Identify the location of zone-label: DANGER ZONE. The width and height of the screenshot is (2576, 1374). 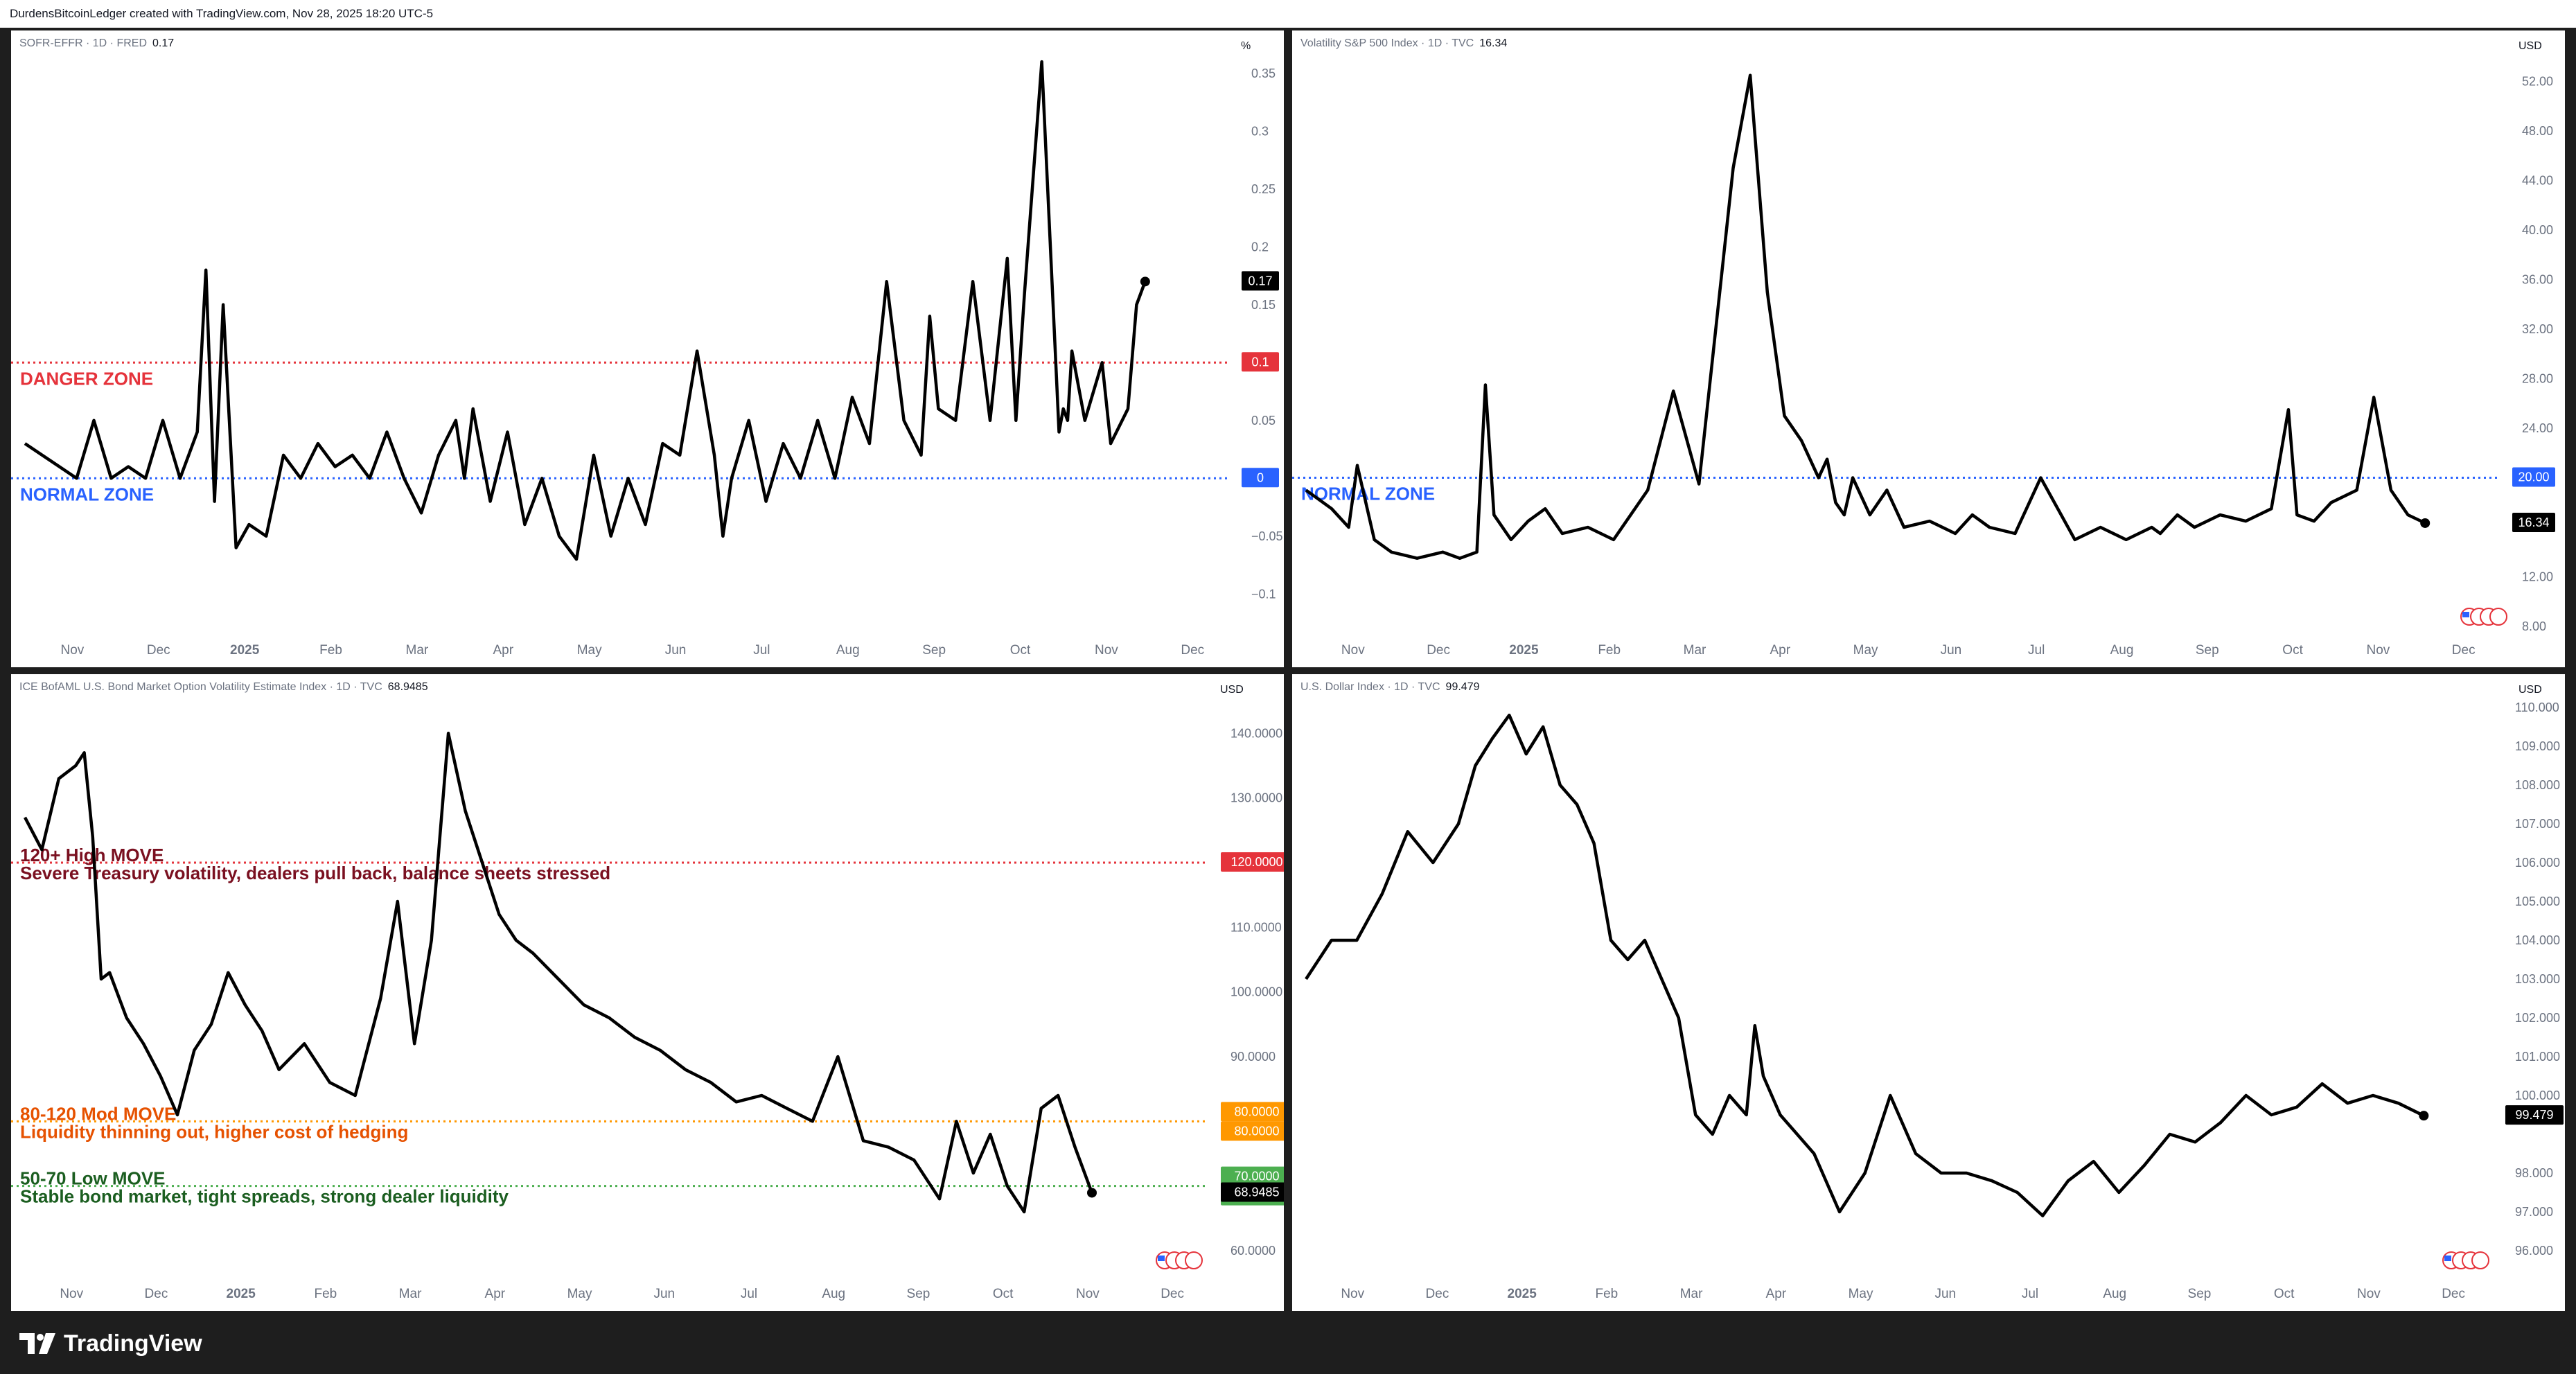
(86, 379).